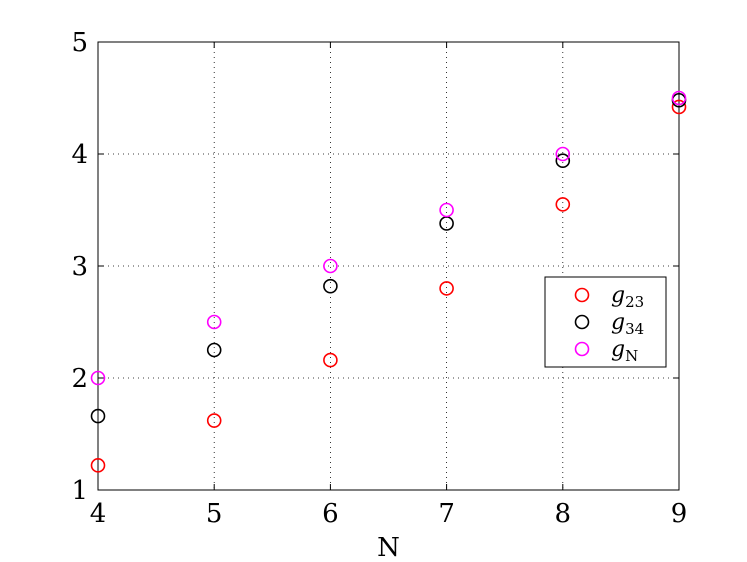 The width and height of the screenshot is (747, 562). What do you see at coordinates (446, 514) in the screenshot?
I see `x-tick-label: 7` at bounding box center [446, 514].